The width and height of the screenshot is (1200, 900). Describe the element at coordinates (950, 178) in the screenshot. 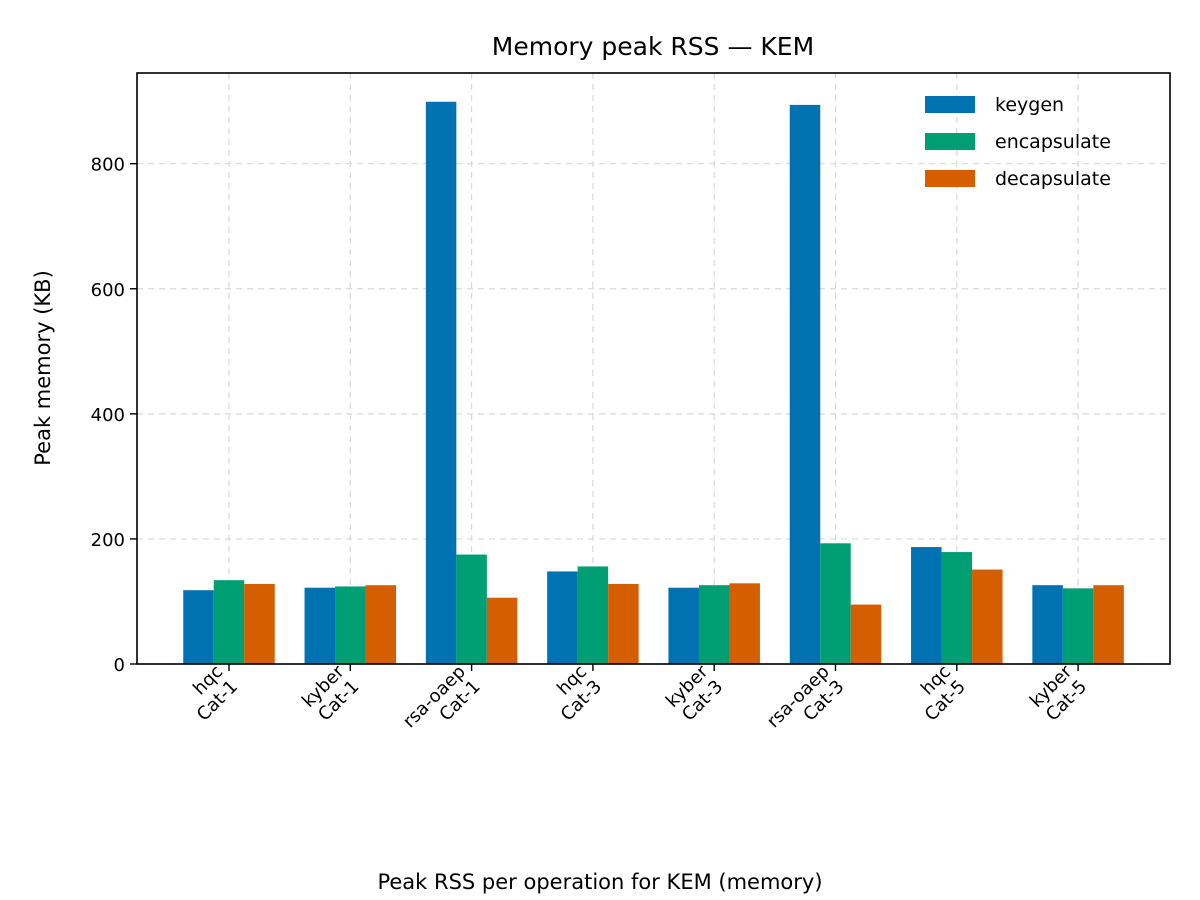

I see `legend-swatch-decapsulate` at that location.